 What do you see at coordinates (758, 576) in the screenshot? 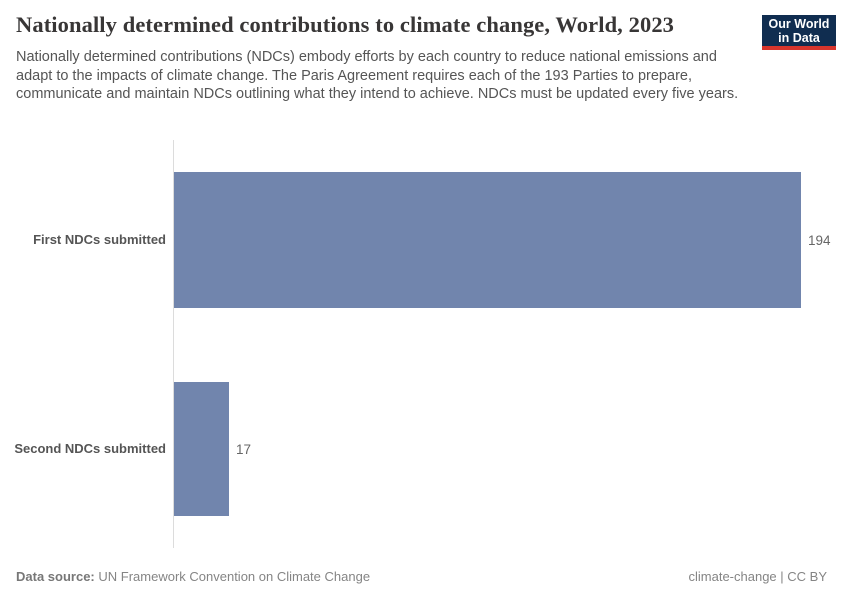
I see `license-text: climate-change | CC BY` at bounding box center [758, 576].